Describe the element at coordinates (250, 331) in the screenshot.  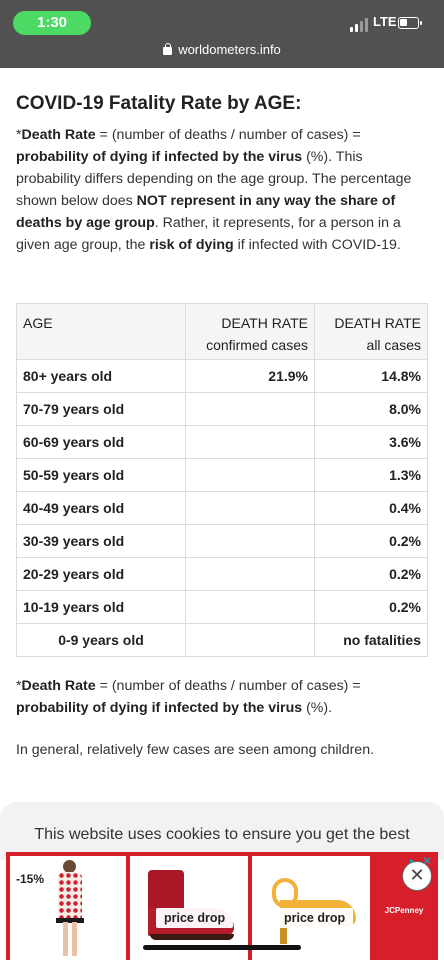
I see `header-death-rate-confirmed: DEATH RATE confirmed cases` at that location.